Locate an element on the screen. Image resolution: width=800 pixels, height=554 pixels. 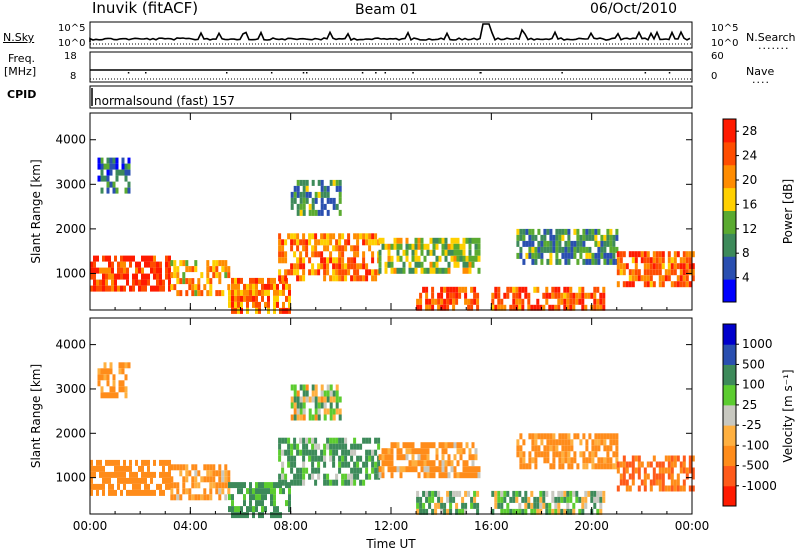
colorbar-tick-label: 20 is located at coordinates (749, 180).